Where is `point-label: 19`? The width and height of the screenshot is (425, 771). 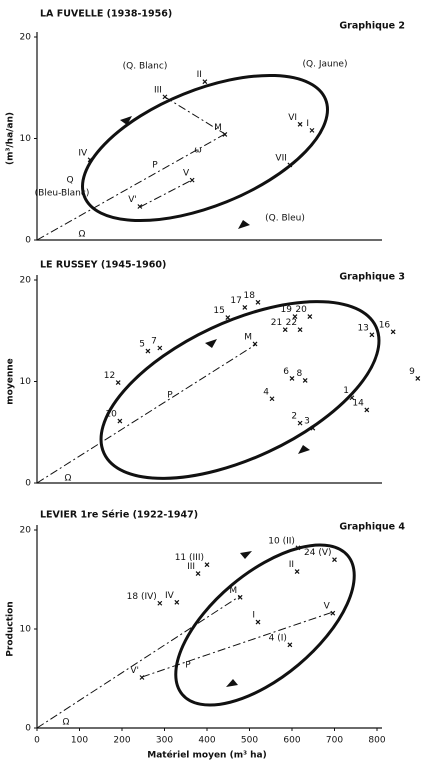 point-label: 19 is located at coordinates (287, 310).